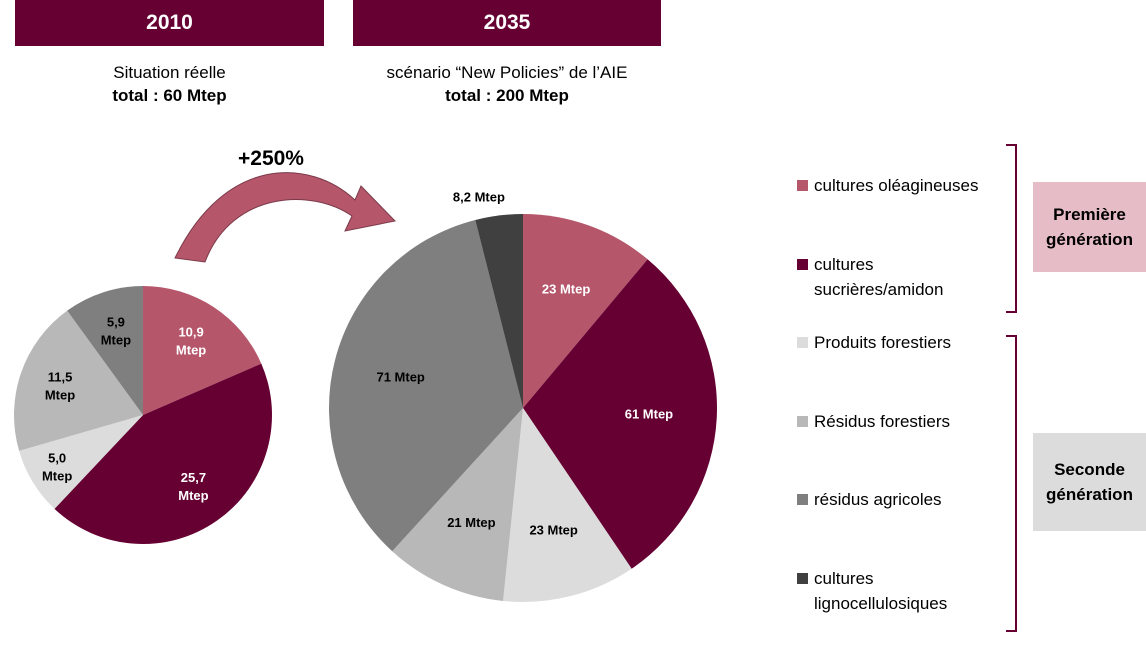 Image resolution: width=1146 pixels, height=654 pixels. Describe the element at coordinates (1089, 482) in the screenshot. I see `seconde-generation-box: Seconde génération` at that location.